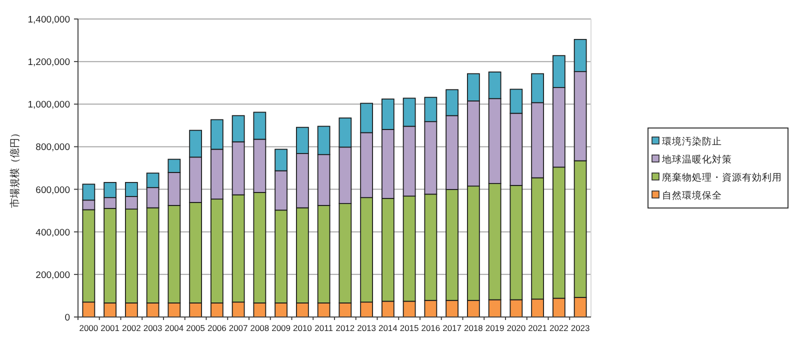 The height and width of the screenshot is (346, 800). What do you see at coordinates (217, 328) in the screenshot?
I see `x-tick-label: 2006` at bounding box center [217, 328].